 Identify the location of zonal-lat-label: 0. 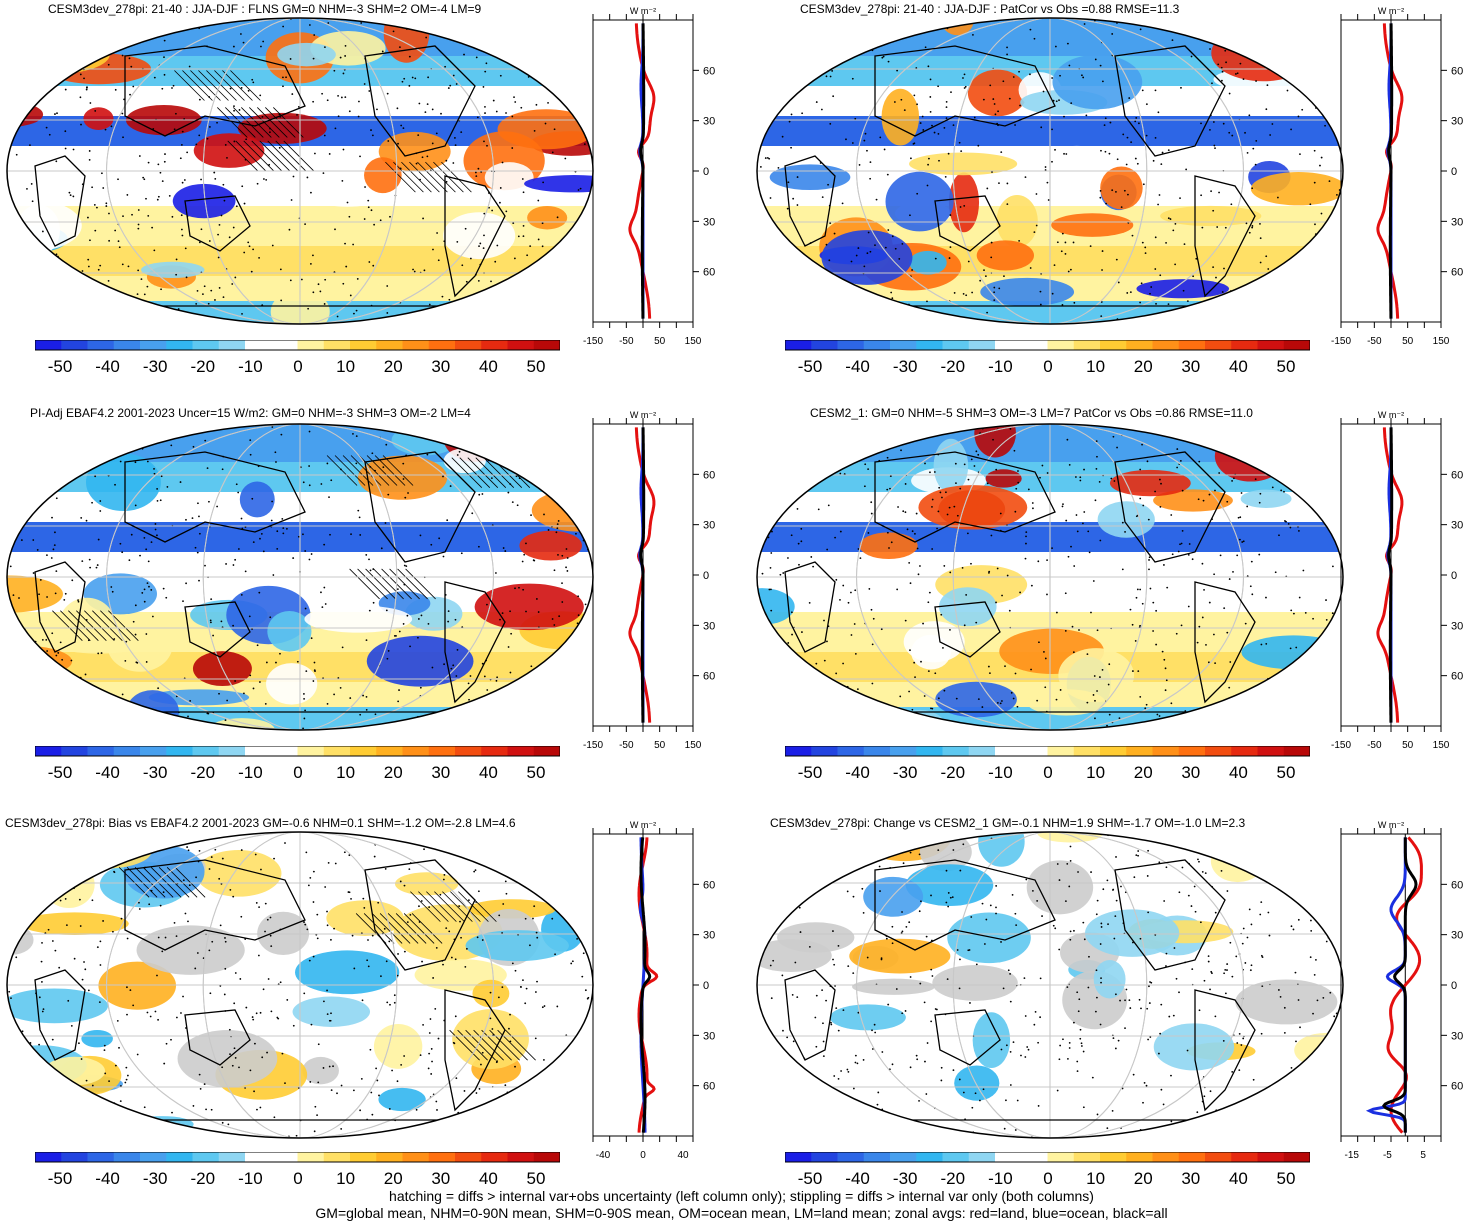
(1454, 576).